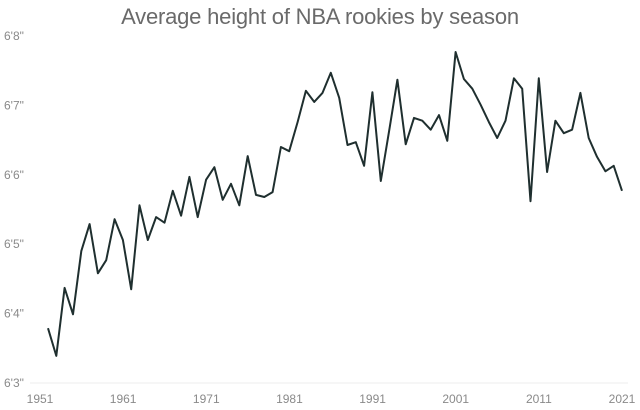  What do you see at coordinates (372, 399) in the screenshot?
I see `x-tick-label: 1991` at bounding box center [372, 399].